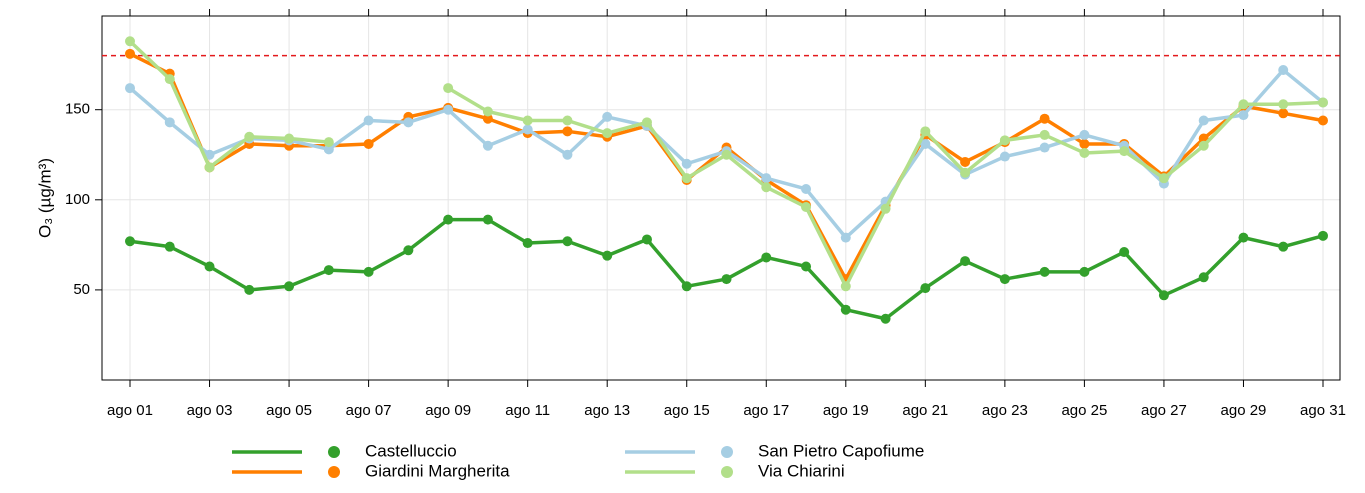 The height and width of the screenshot is (493, 1365). Describe the element at coordinates (766, 410) in the screenshot. I see `x-tick-label: ago 17` at that location.